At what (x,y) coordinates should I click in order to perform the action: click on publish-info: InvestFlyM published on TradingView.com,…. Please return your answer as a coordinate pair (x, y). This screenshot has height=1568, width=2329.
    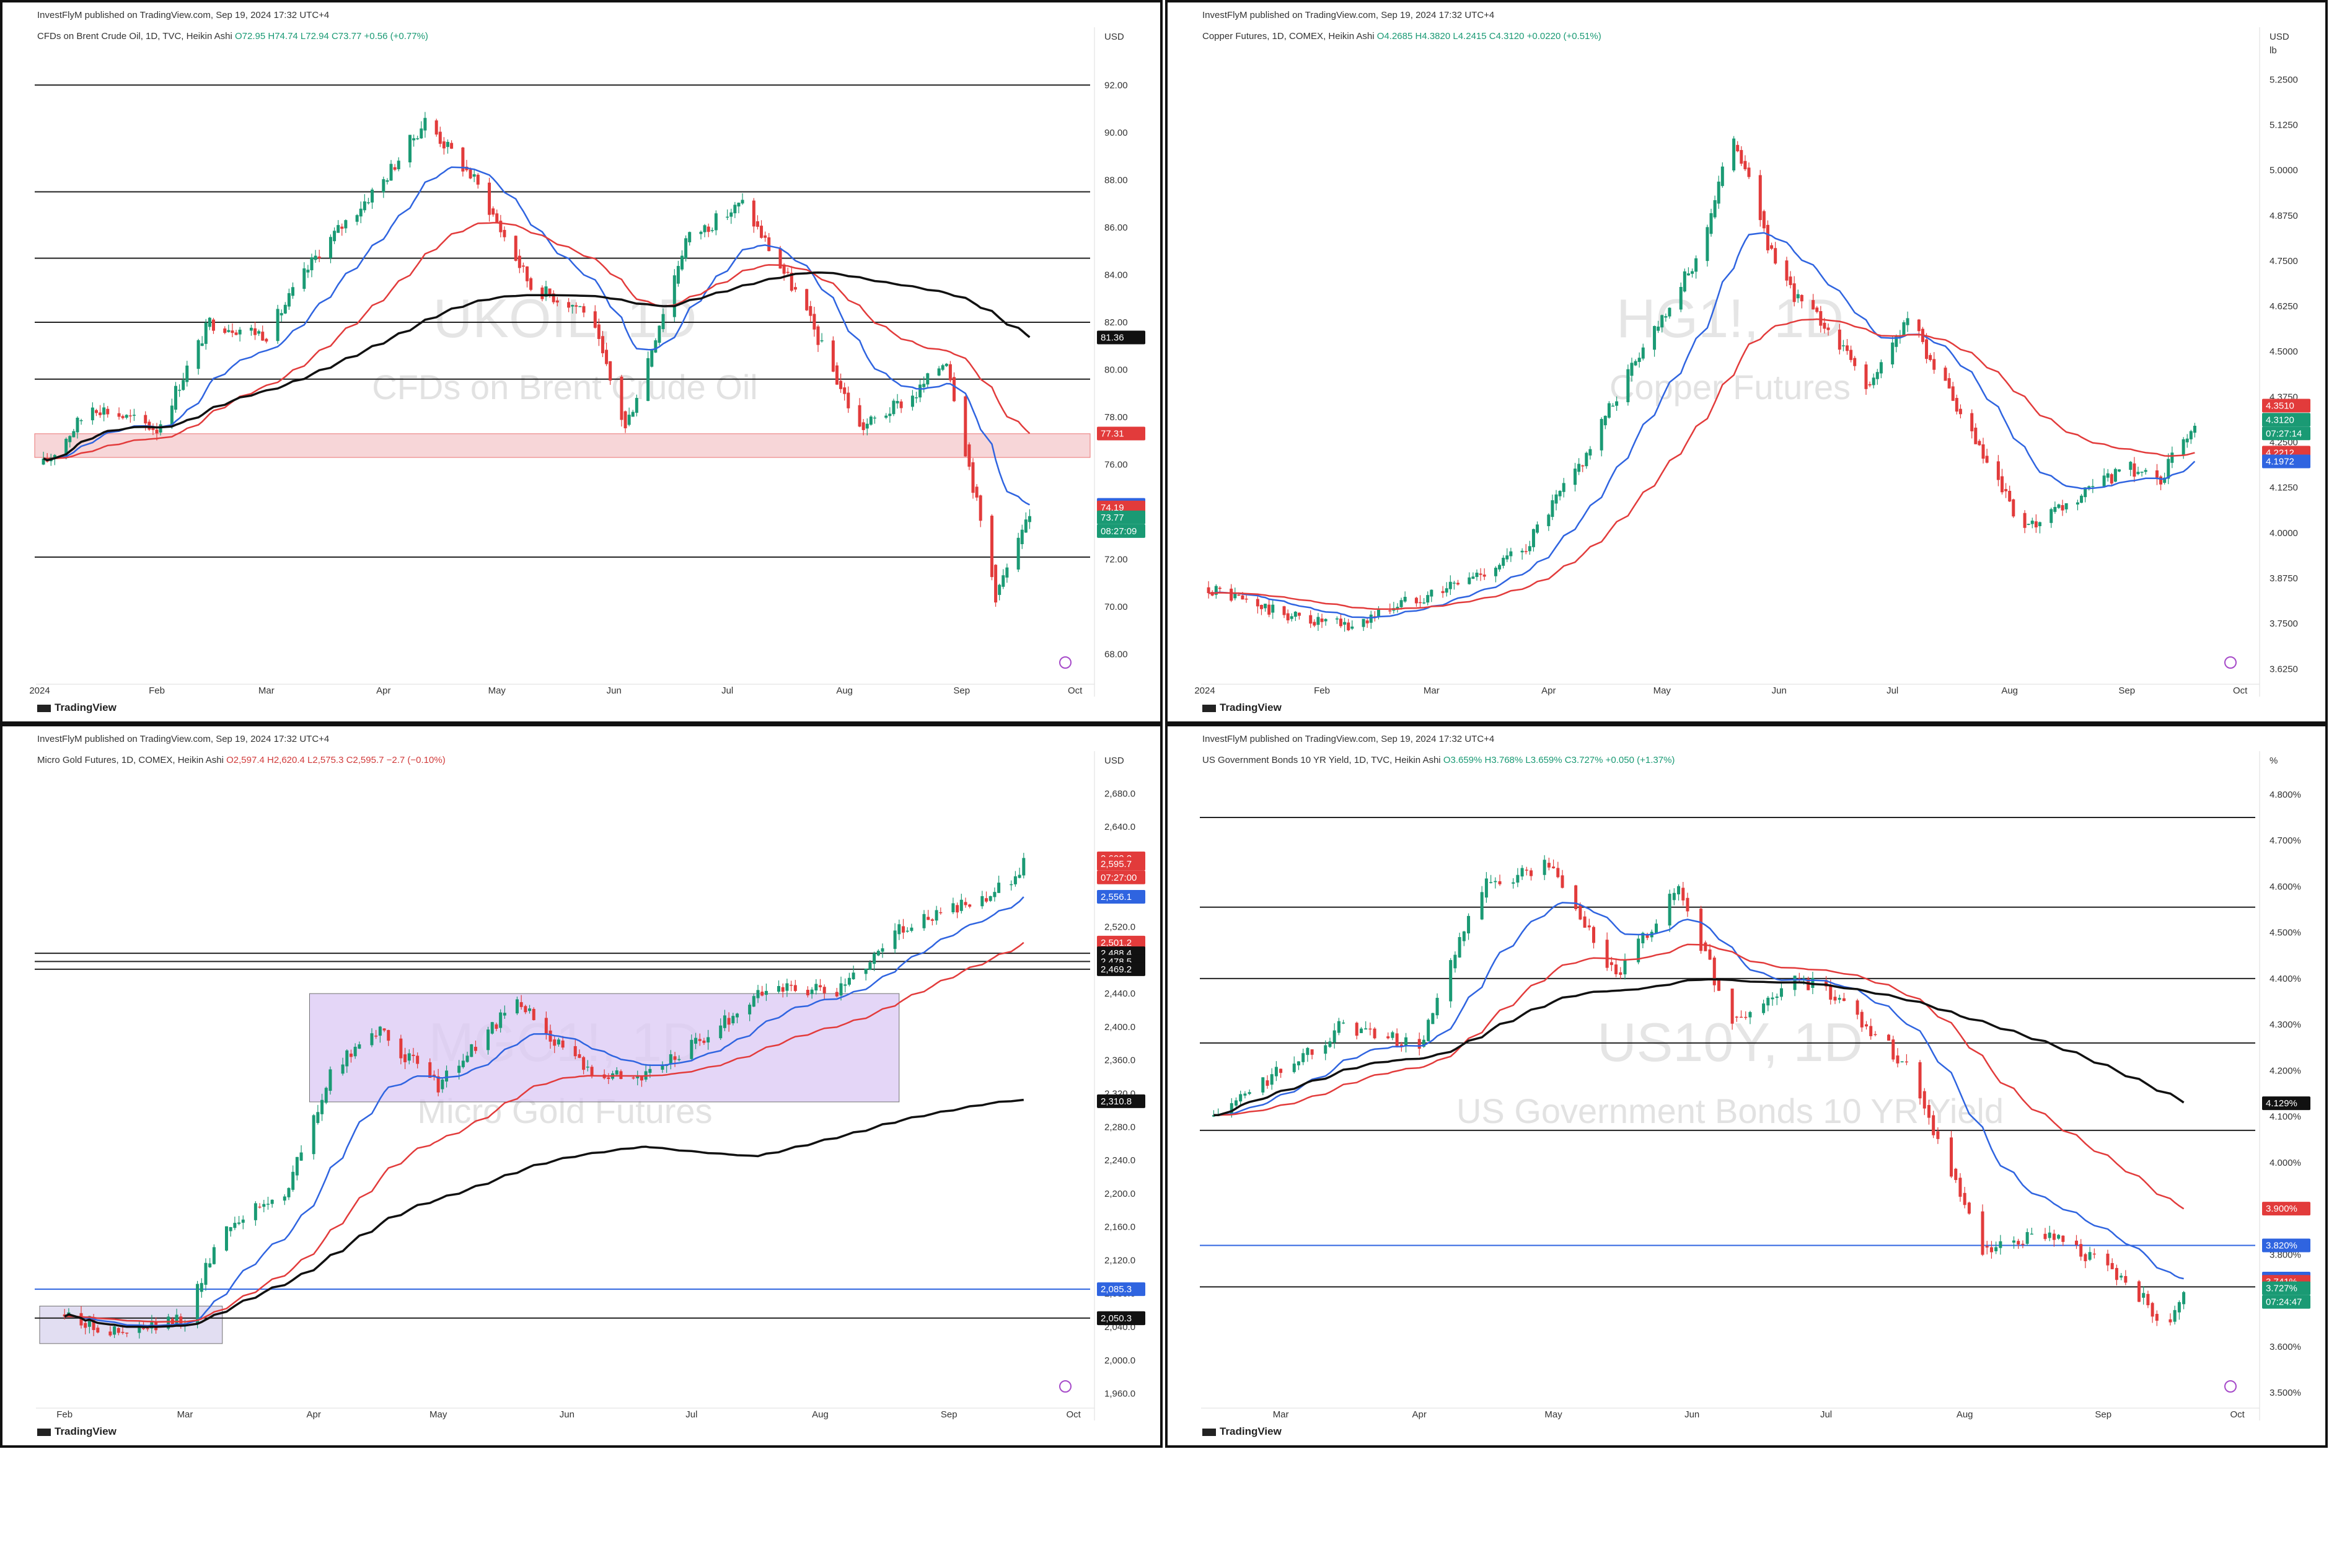
    Looking at the image, I should click on (183, 739).